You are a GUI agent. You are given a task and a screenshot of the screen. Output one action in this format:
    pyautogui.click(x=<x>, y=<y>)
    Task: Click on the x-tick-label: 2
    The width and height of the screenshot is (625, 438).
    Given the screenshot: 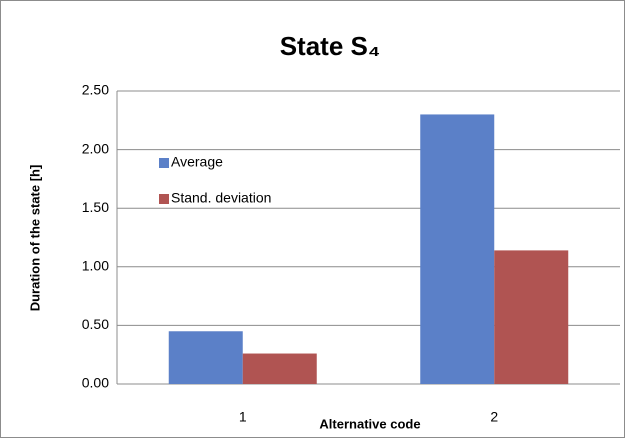 What is the action you would take?
    pyautogui.click(x=494, y=417)
    